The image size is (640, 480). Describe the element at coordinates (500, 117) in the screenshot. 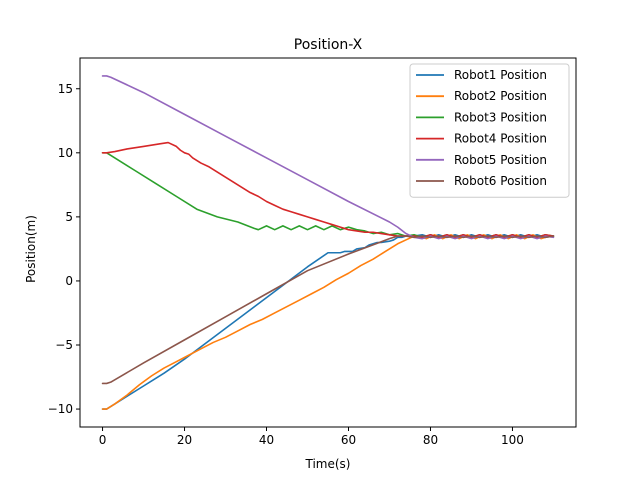

I see `legend-label: Robot3 Position` at that location.